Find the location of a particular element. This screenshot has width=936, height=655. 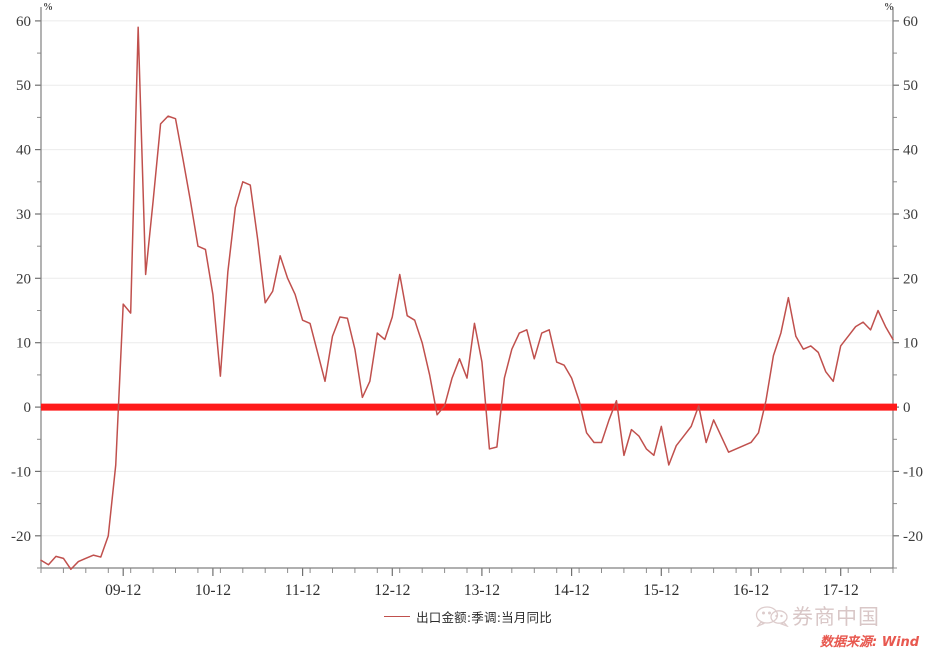

legend-series-label: 出口金额:季调:当月同比 is located at coordinates (484, 617).